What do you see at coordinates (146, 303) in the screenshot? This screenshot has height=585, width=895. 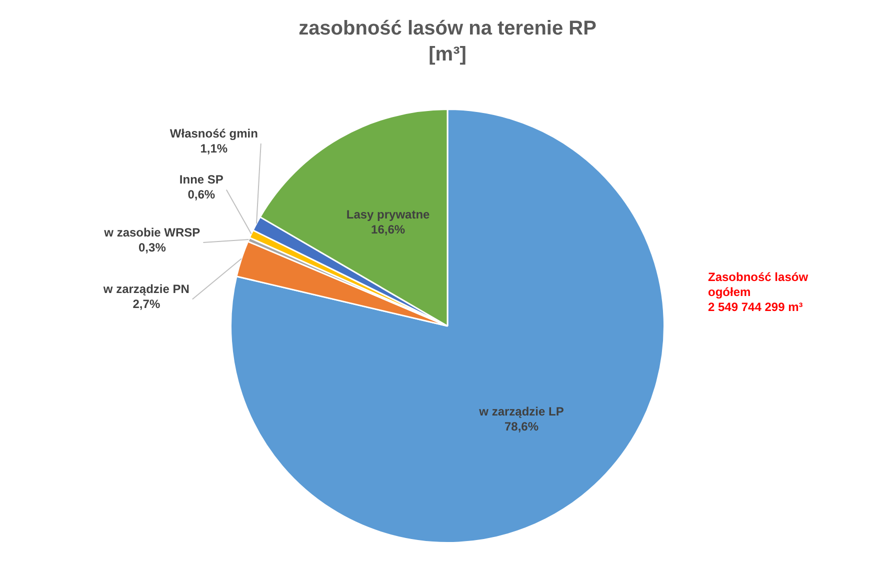 I see `data-label: 2,7%` at bounding box center [146, 303].